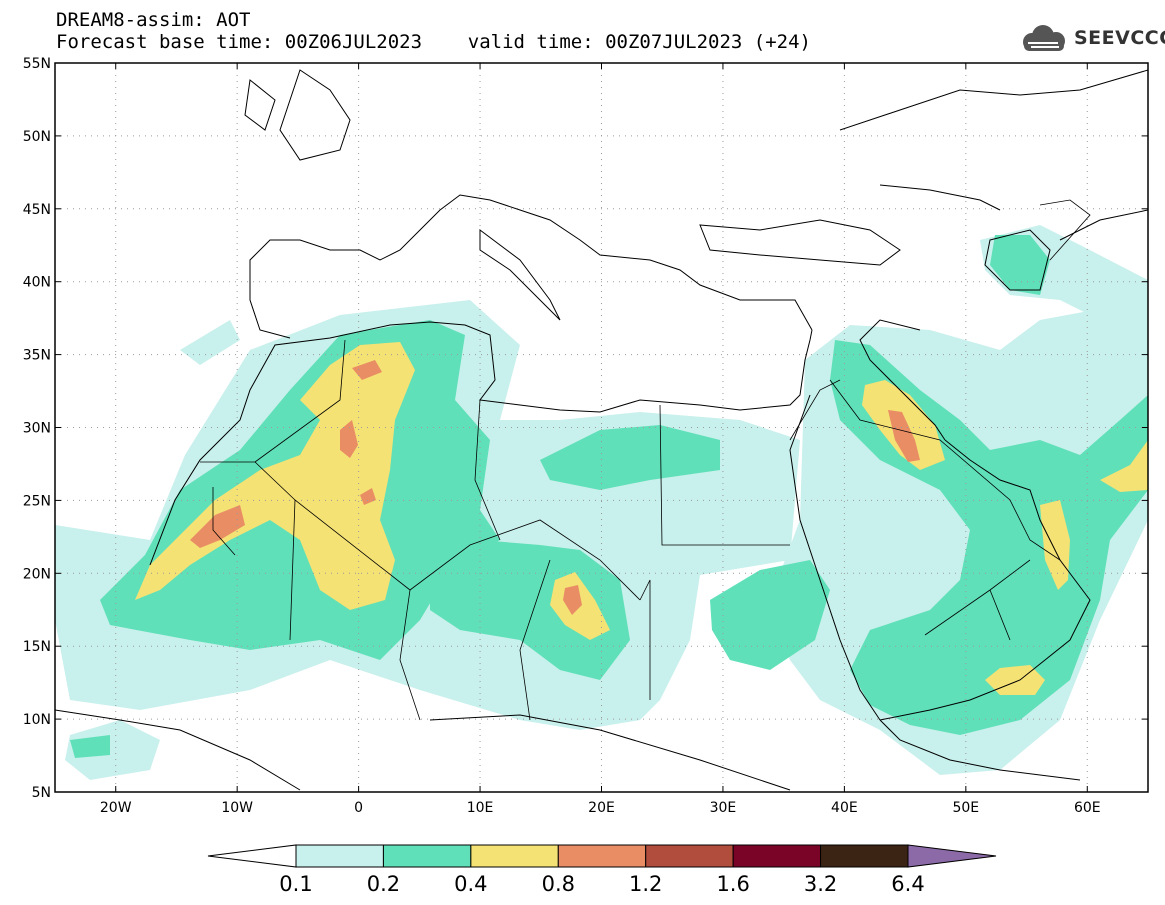 Image resolution: width=1165 pixels, height=905 pixels. I want to click on lon-tick-label: 20W, so click(116, 808).